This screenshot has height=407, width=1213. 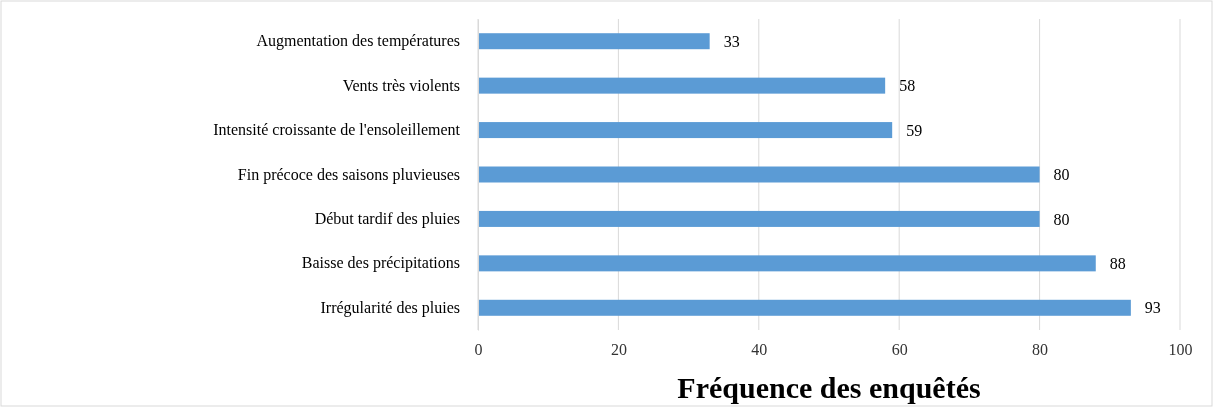 What do you see at coordinates (1117, 263) in the screenshot?
I see `data-label: 88` at bounding box center [1117, 263].